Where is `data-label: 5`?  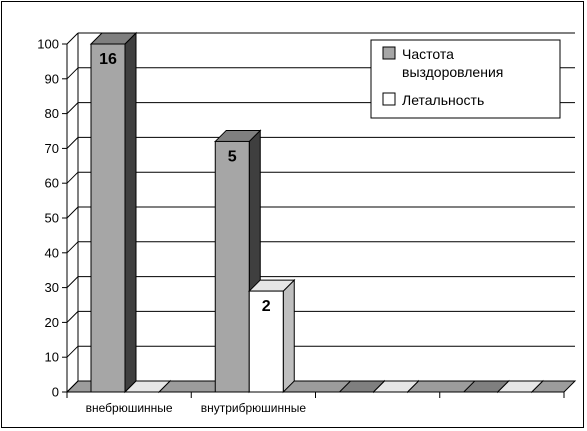 data-label: 5 is located at coordinates (232, 156).